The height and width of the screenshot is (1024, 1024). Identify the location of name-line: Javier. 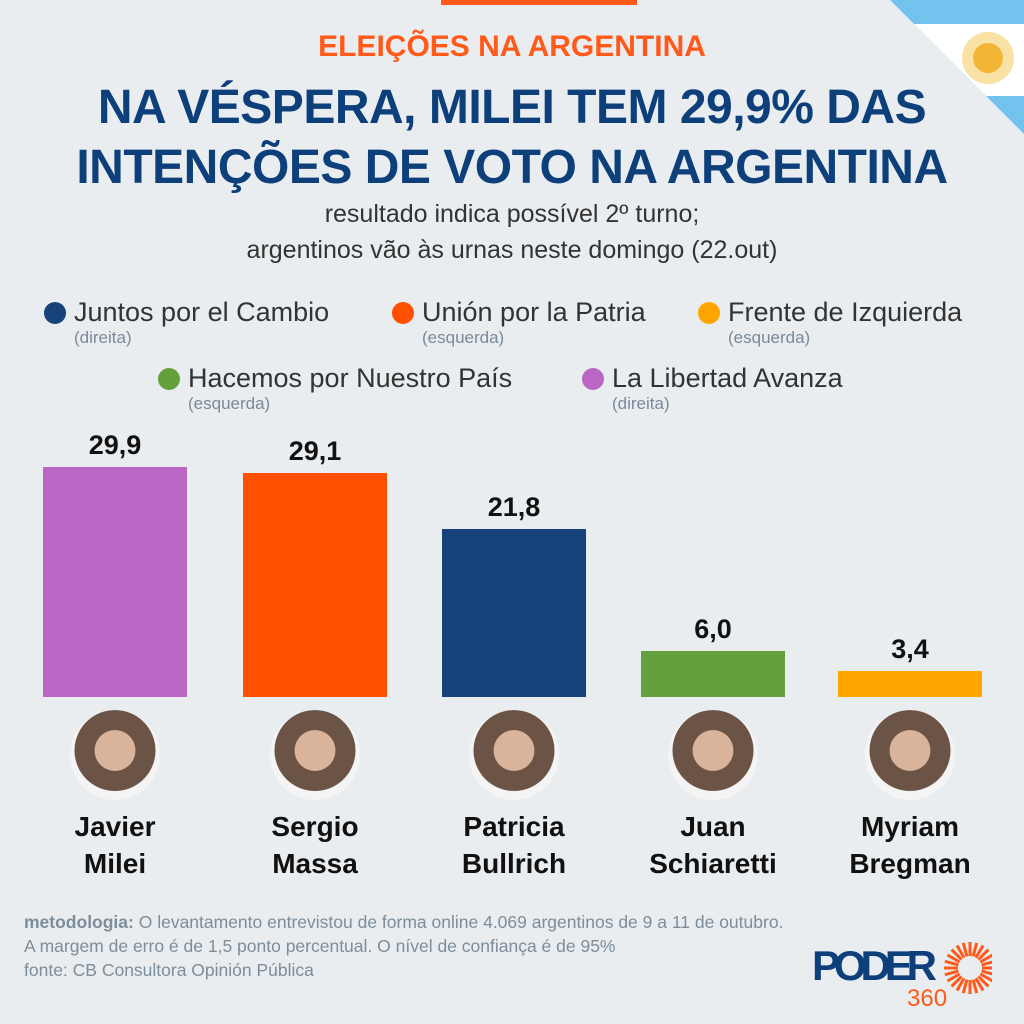
(115, 826).